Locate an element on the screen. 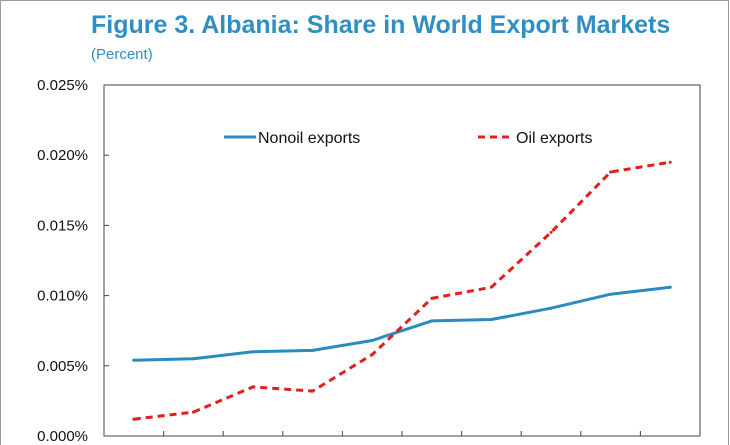 This screenshot has height=445, width=730. y-tick-label: 0.015% is located at coordinates (62, 225).